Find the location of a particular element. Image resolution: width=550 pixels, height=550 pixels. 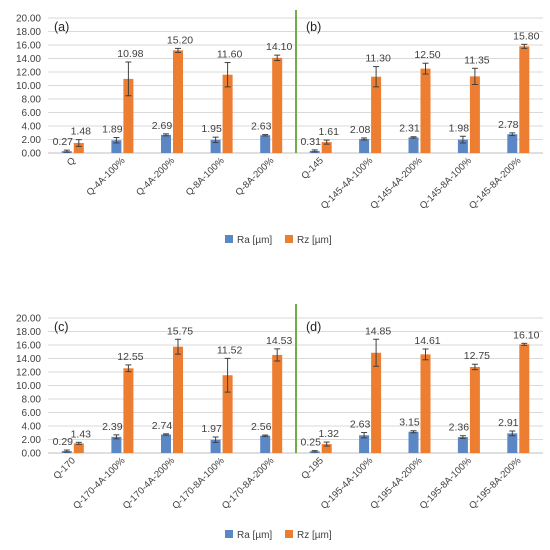

x-category-label: Q-8A-100% is located at coordinates (205, 176).